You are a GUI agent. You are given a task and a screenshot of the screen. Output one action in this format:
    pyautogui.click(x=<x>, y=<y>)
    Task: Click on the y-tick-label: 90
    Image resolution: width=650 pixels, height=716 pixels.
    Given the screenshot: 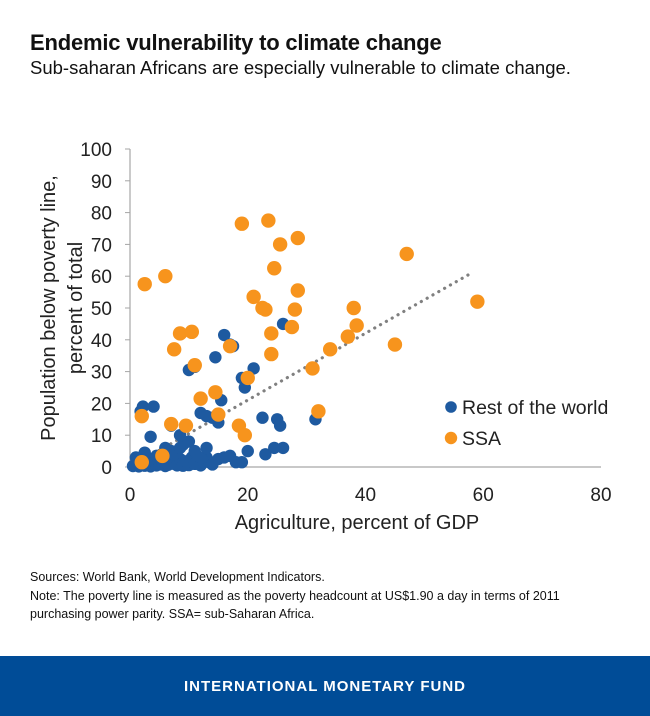 What is the action you would take?
    pyautogui.click(x=101, y=182)
    